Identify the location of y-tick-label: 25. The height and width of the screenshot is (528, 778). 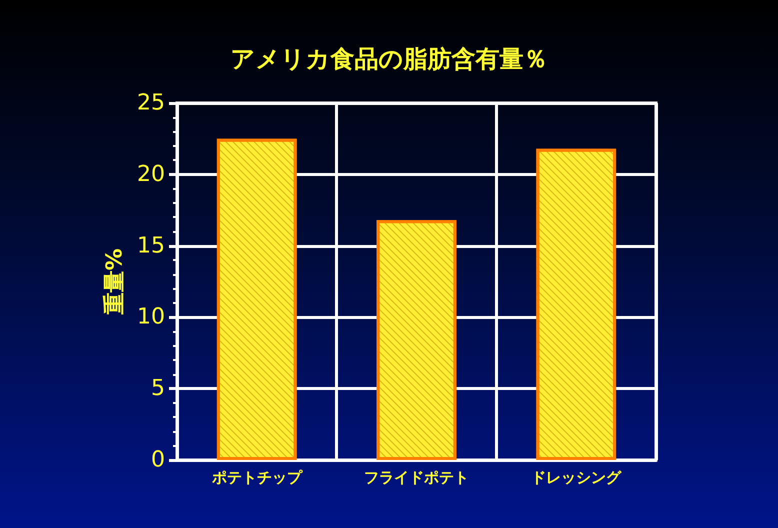
(151, 103).